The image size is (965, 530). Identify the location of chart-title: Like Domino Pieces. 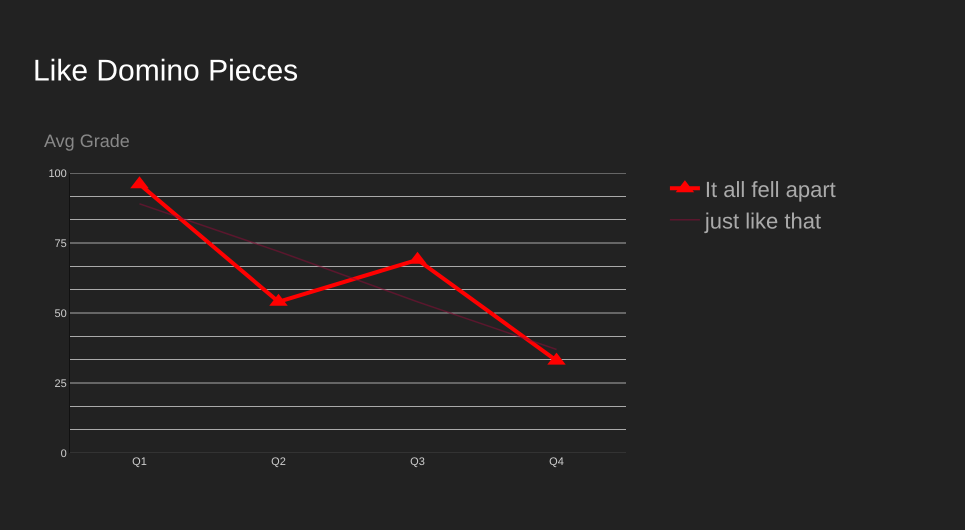
(165, 71).